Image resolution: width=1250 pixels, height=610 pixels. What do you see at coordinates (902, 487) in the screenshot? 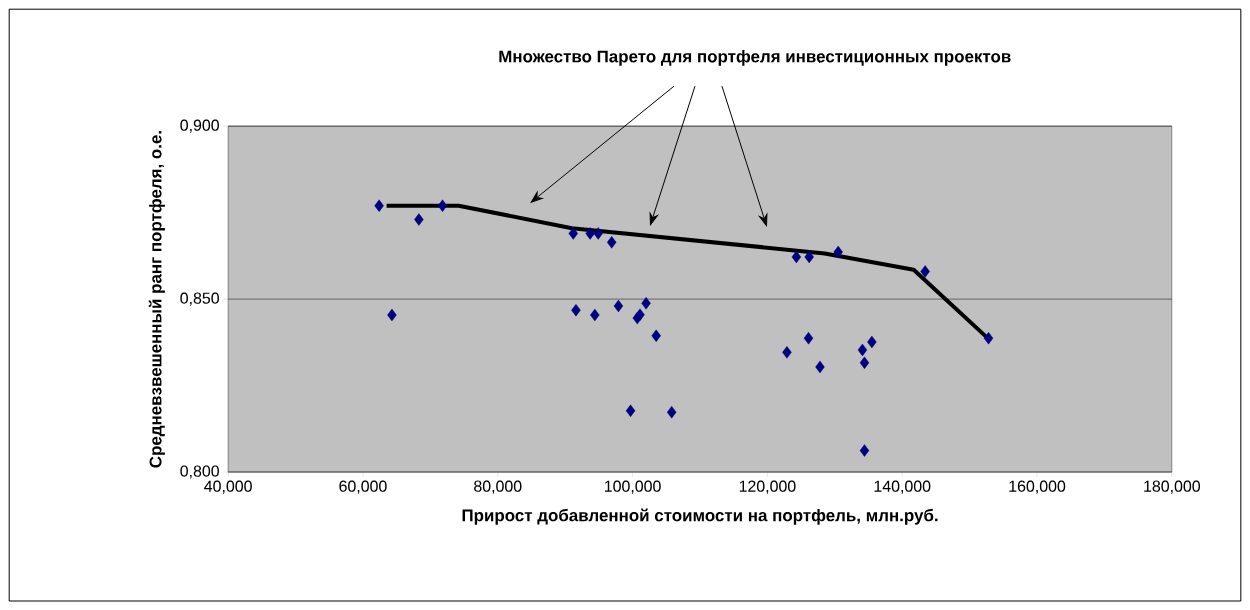
I see `x-tick-label: 140,000` at bounding box center [902, 487].